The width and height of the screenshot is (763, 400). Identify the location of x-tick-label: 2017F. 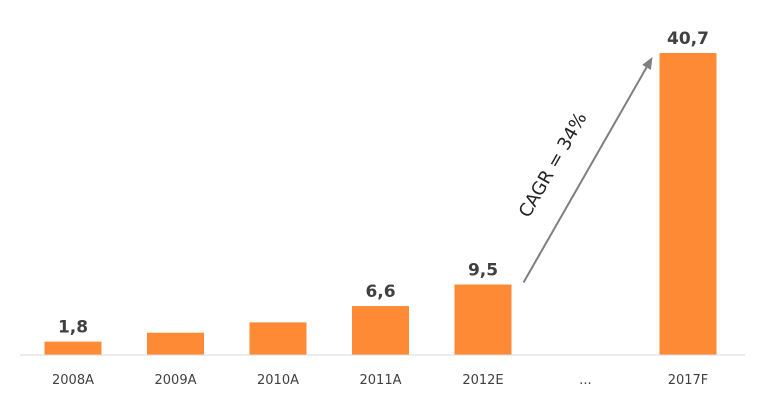
(688, 380).